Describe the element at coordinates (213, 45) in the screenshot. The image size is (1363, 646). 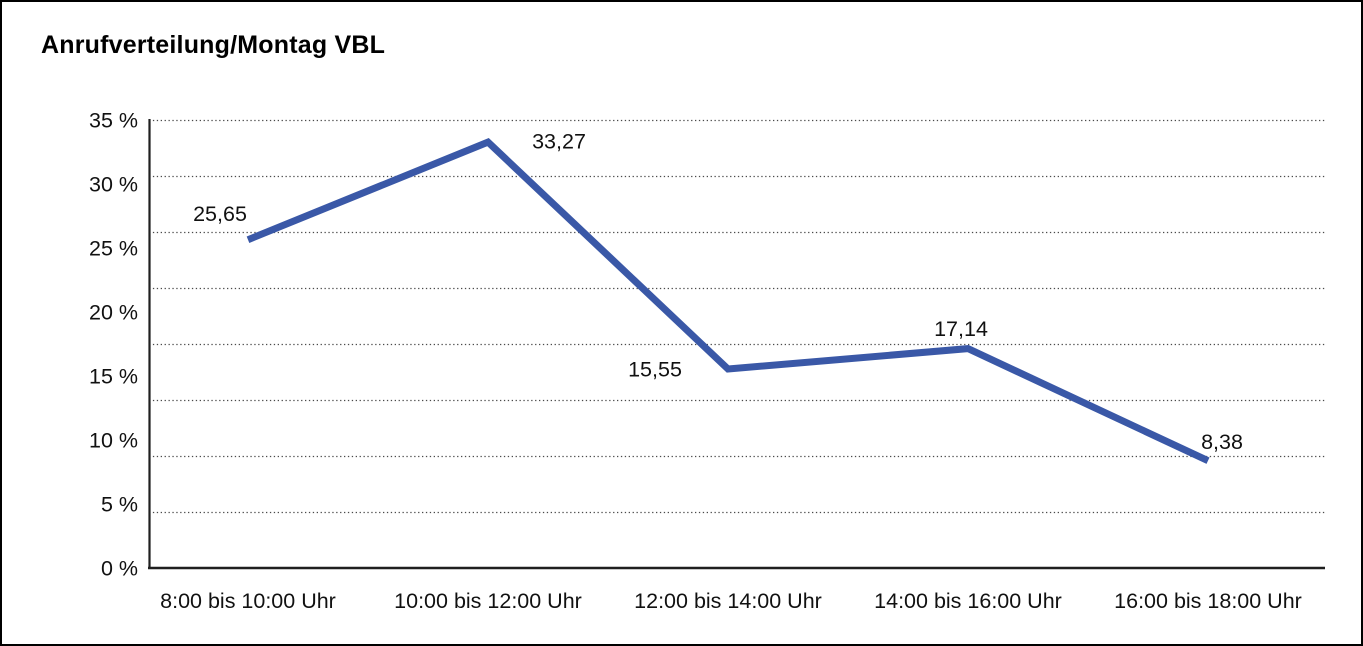
I see `chart-title: Anrufverteilung/Montag VBL` at that location.